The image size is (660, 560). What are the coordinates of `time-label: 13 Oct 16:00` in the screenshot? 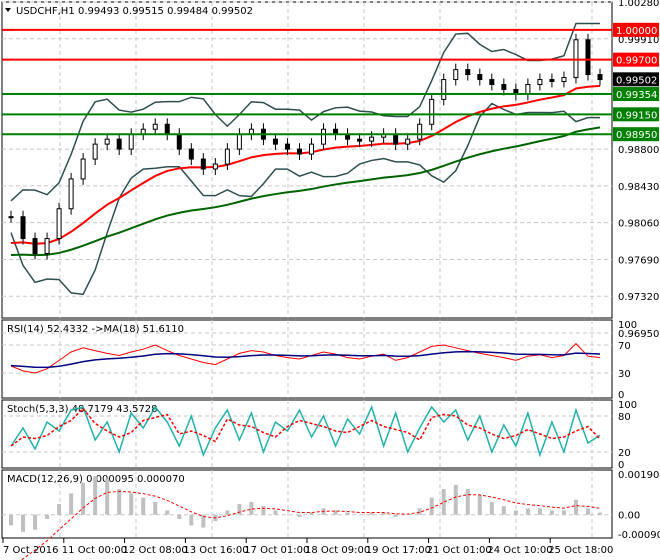 It's located at (215, 550).